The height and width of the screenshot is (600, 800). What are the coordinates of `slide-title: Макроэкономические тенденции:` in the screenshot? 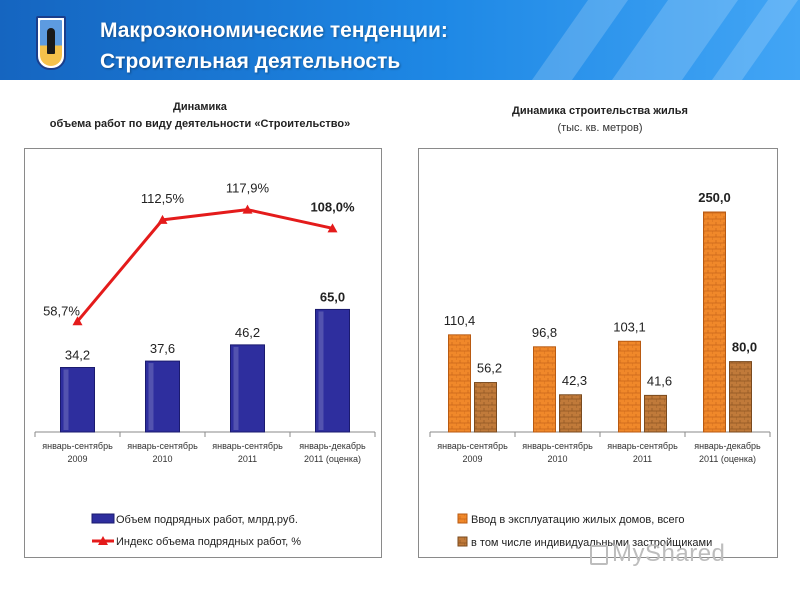 It's located at (274, 30).